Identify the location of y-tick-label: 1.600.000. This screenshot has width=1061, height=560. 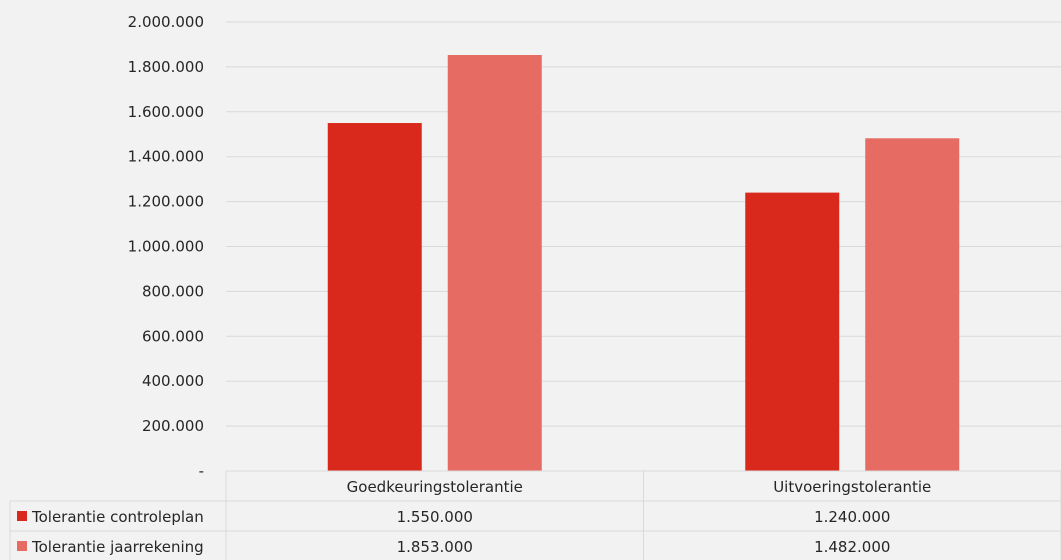
(166, 112).